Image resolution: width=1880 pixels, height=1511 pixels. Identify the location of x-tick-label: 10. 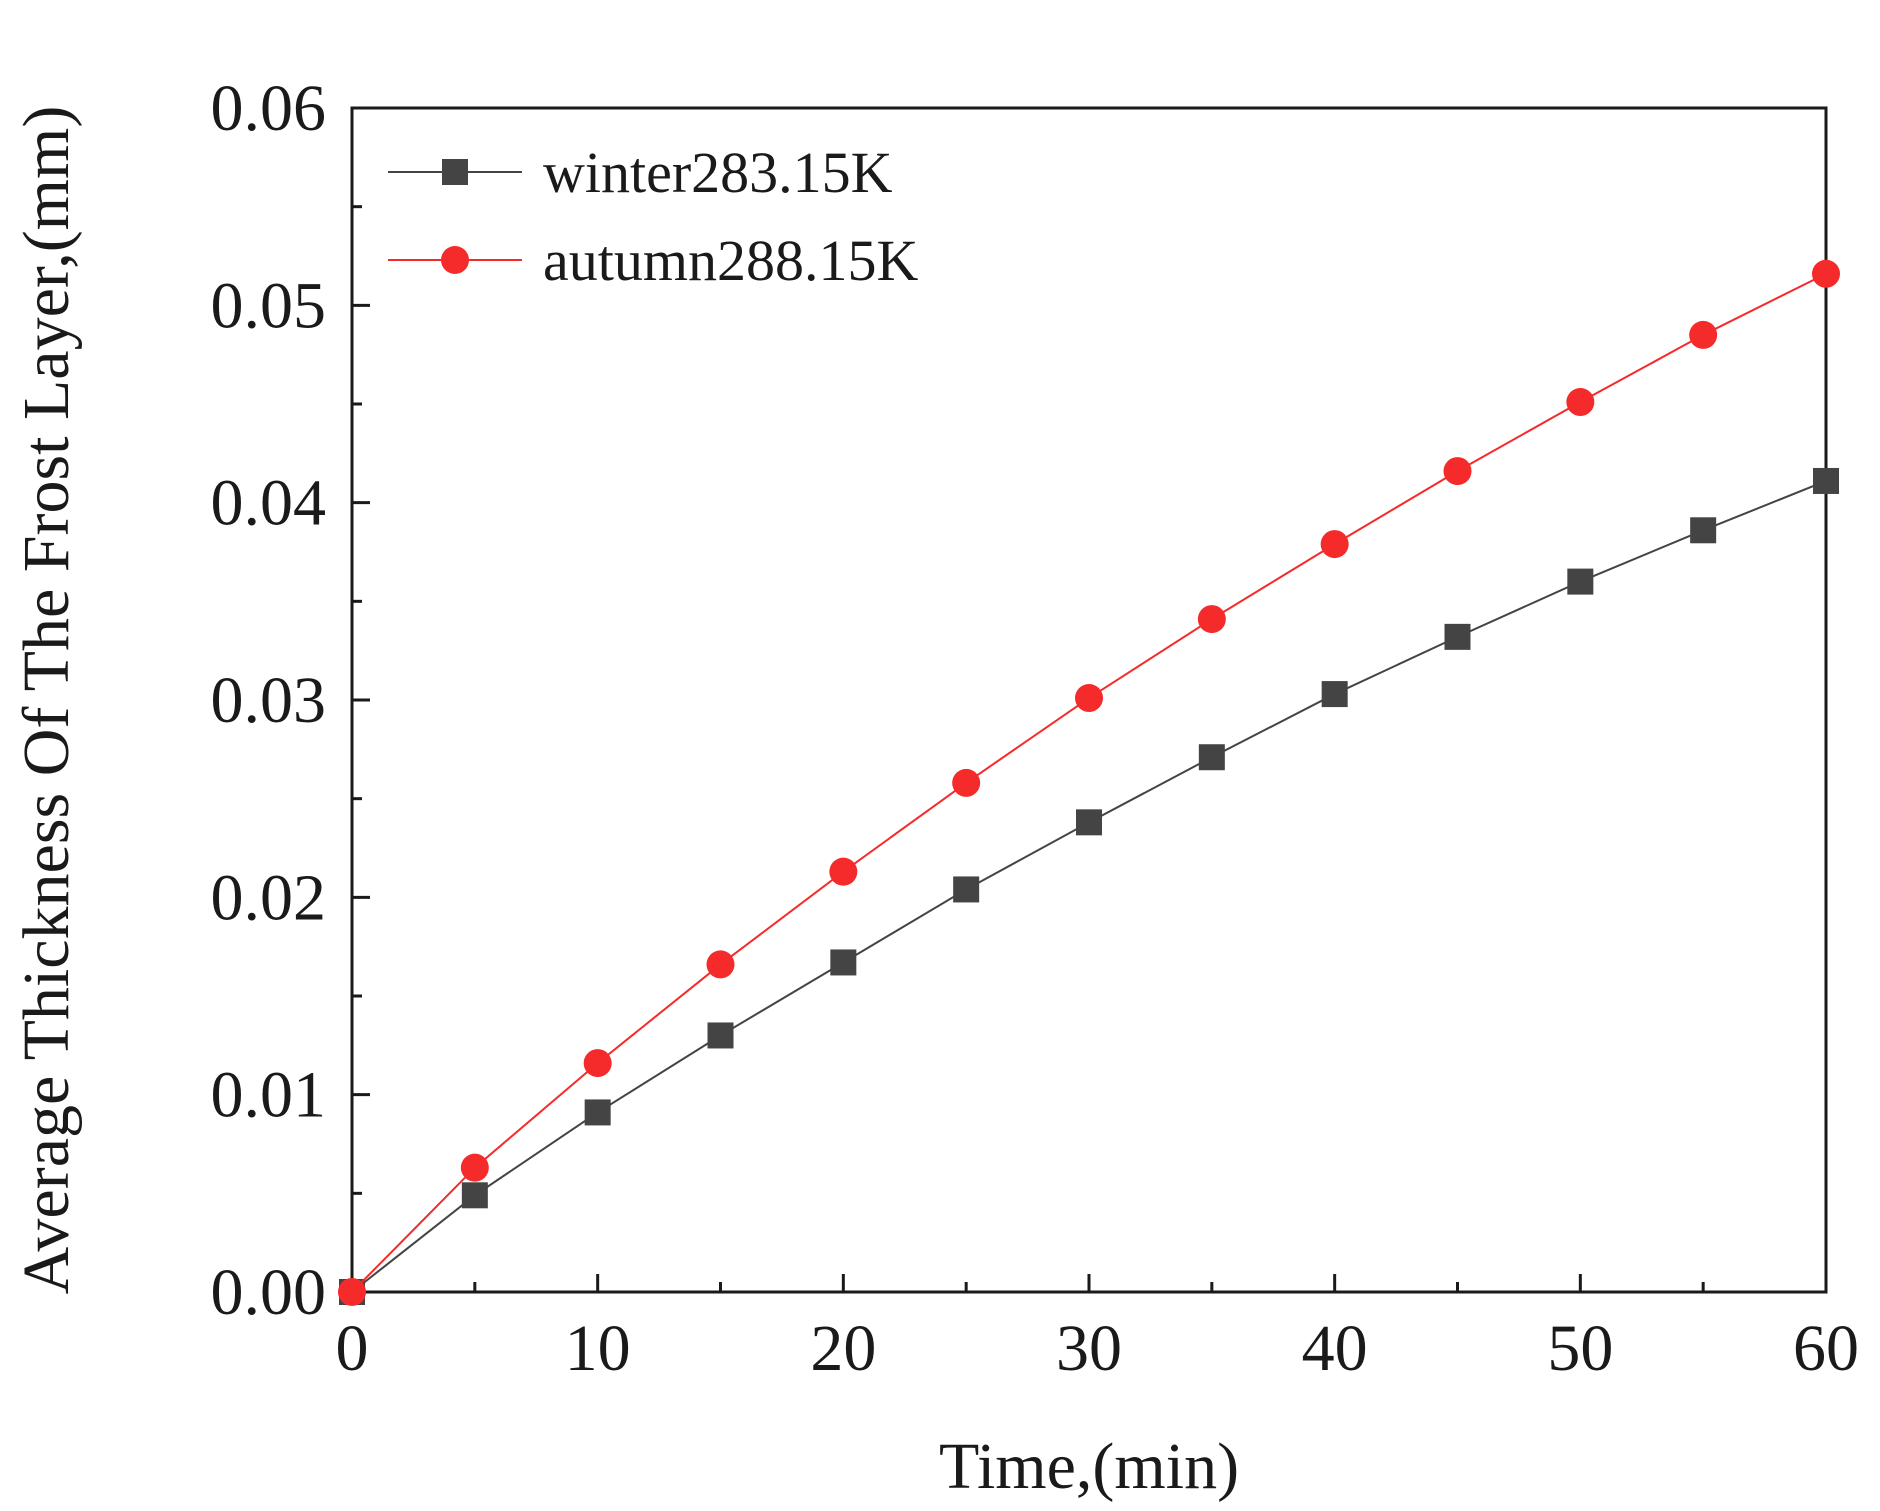
(598, 1348).